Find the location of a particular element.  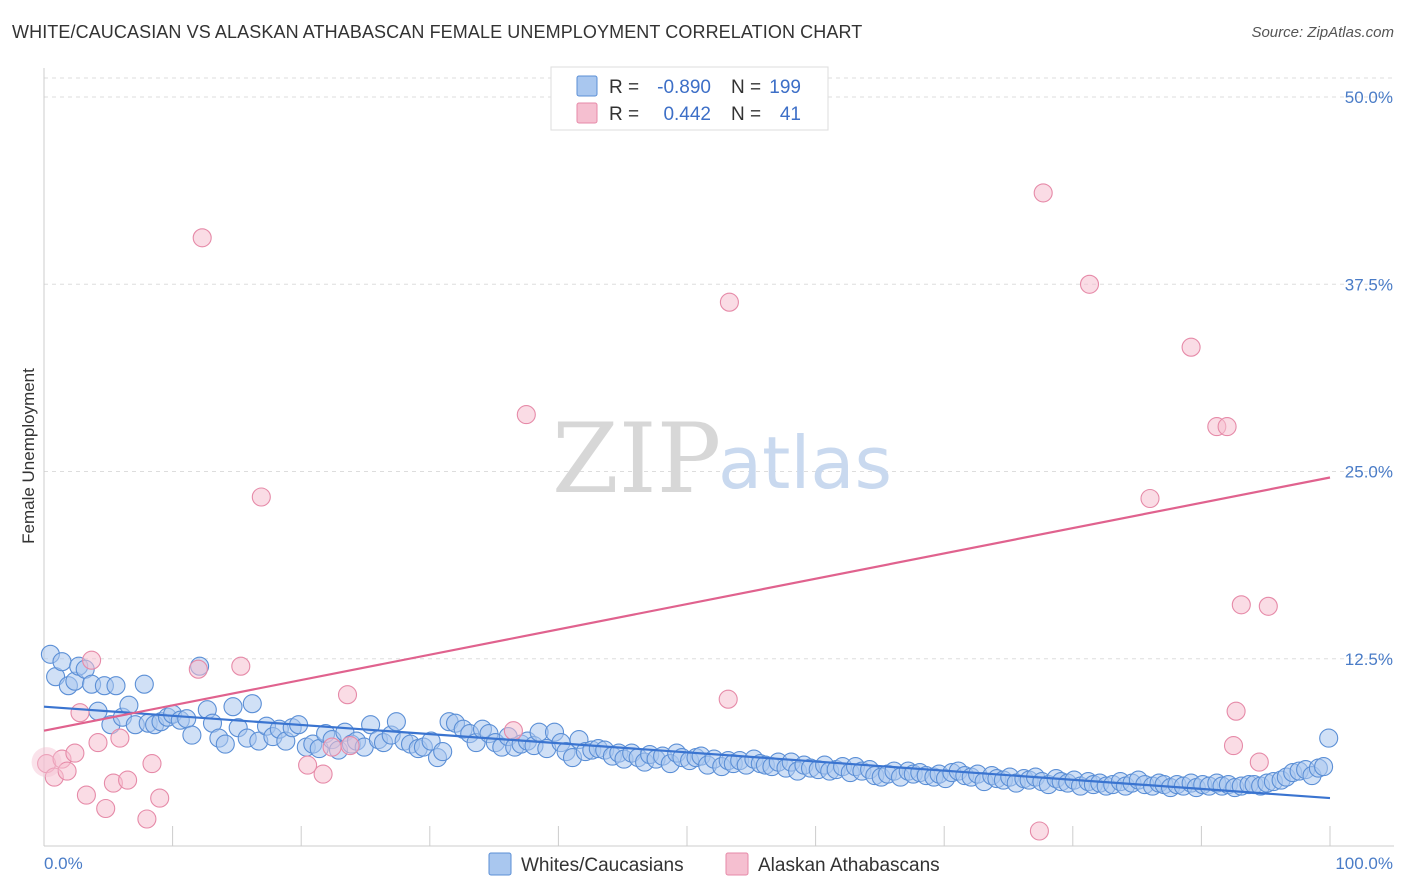

bottom-legend: Whites/Caucasians Alaskan Athabascans is located at coordinates (714, 864).